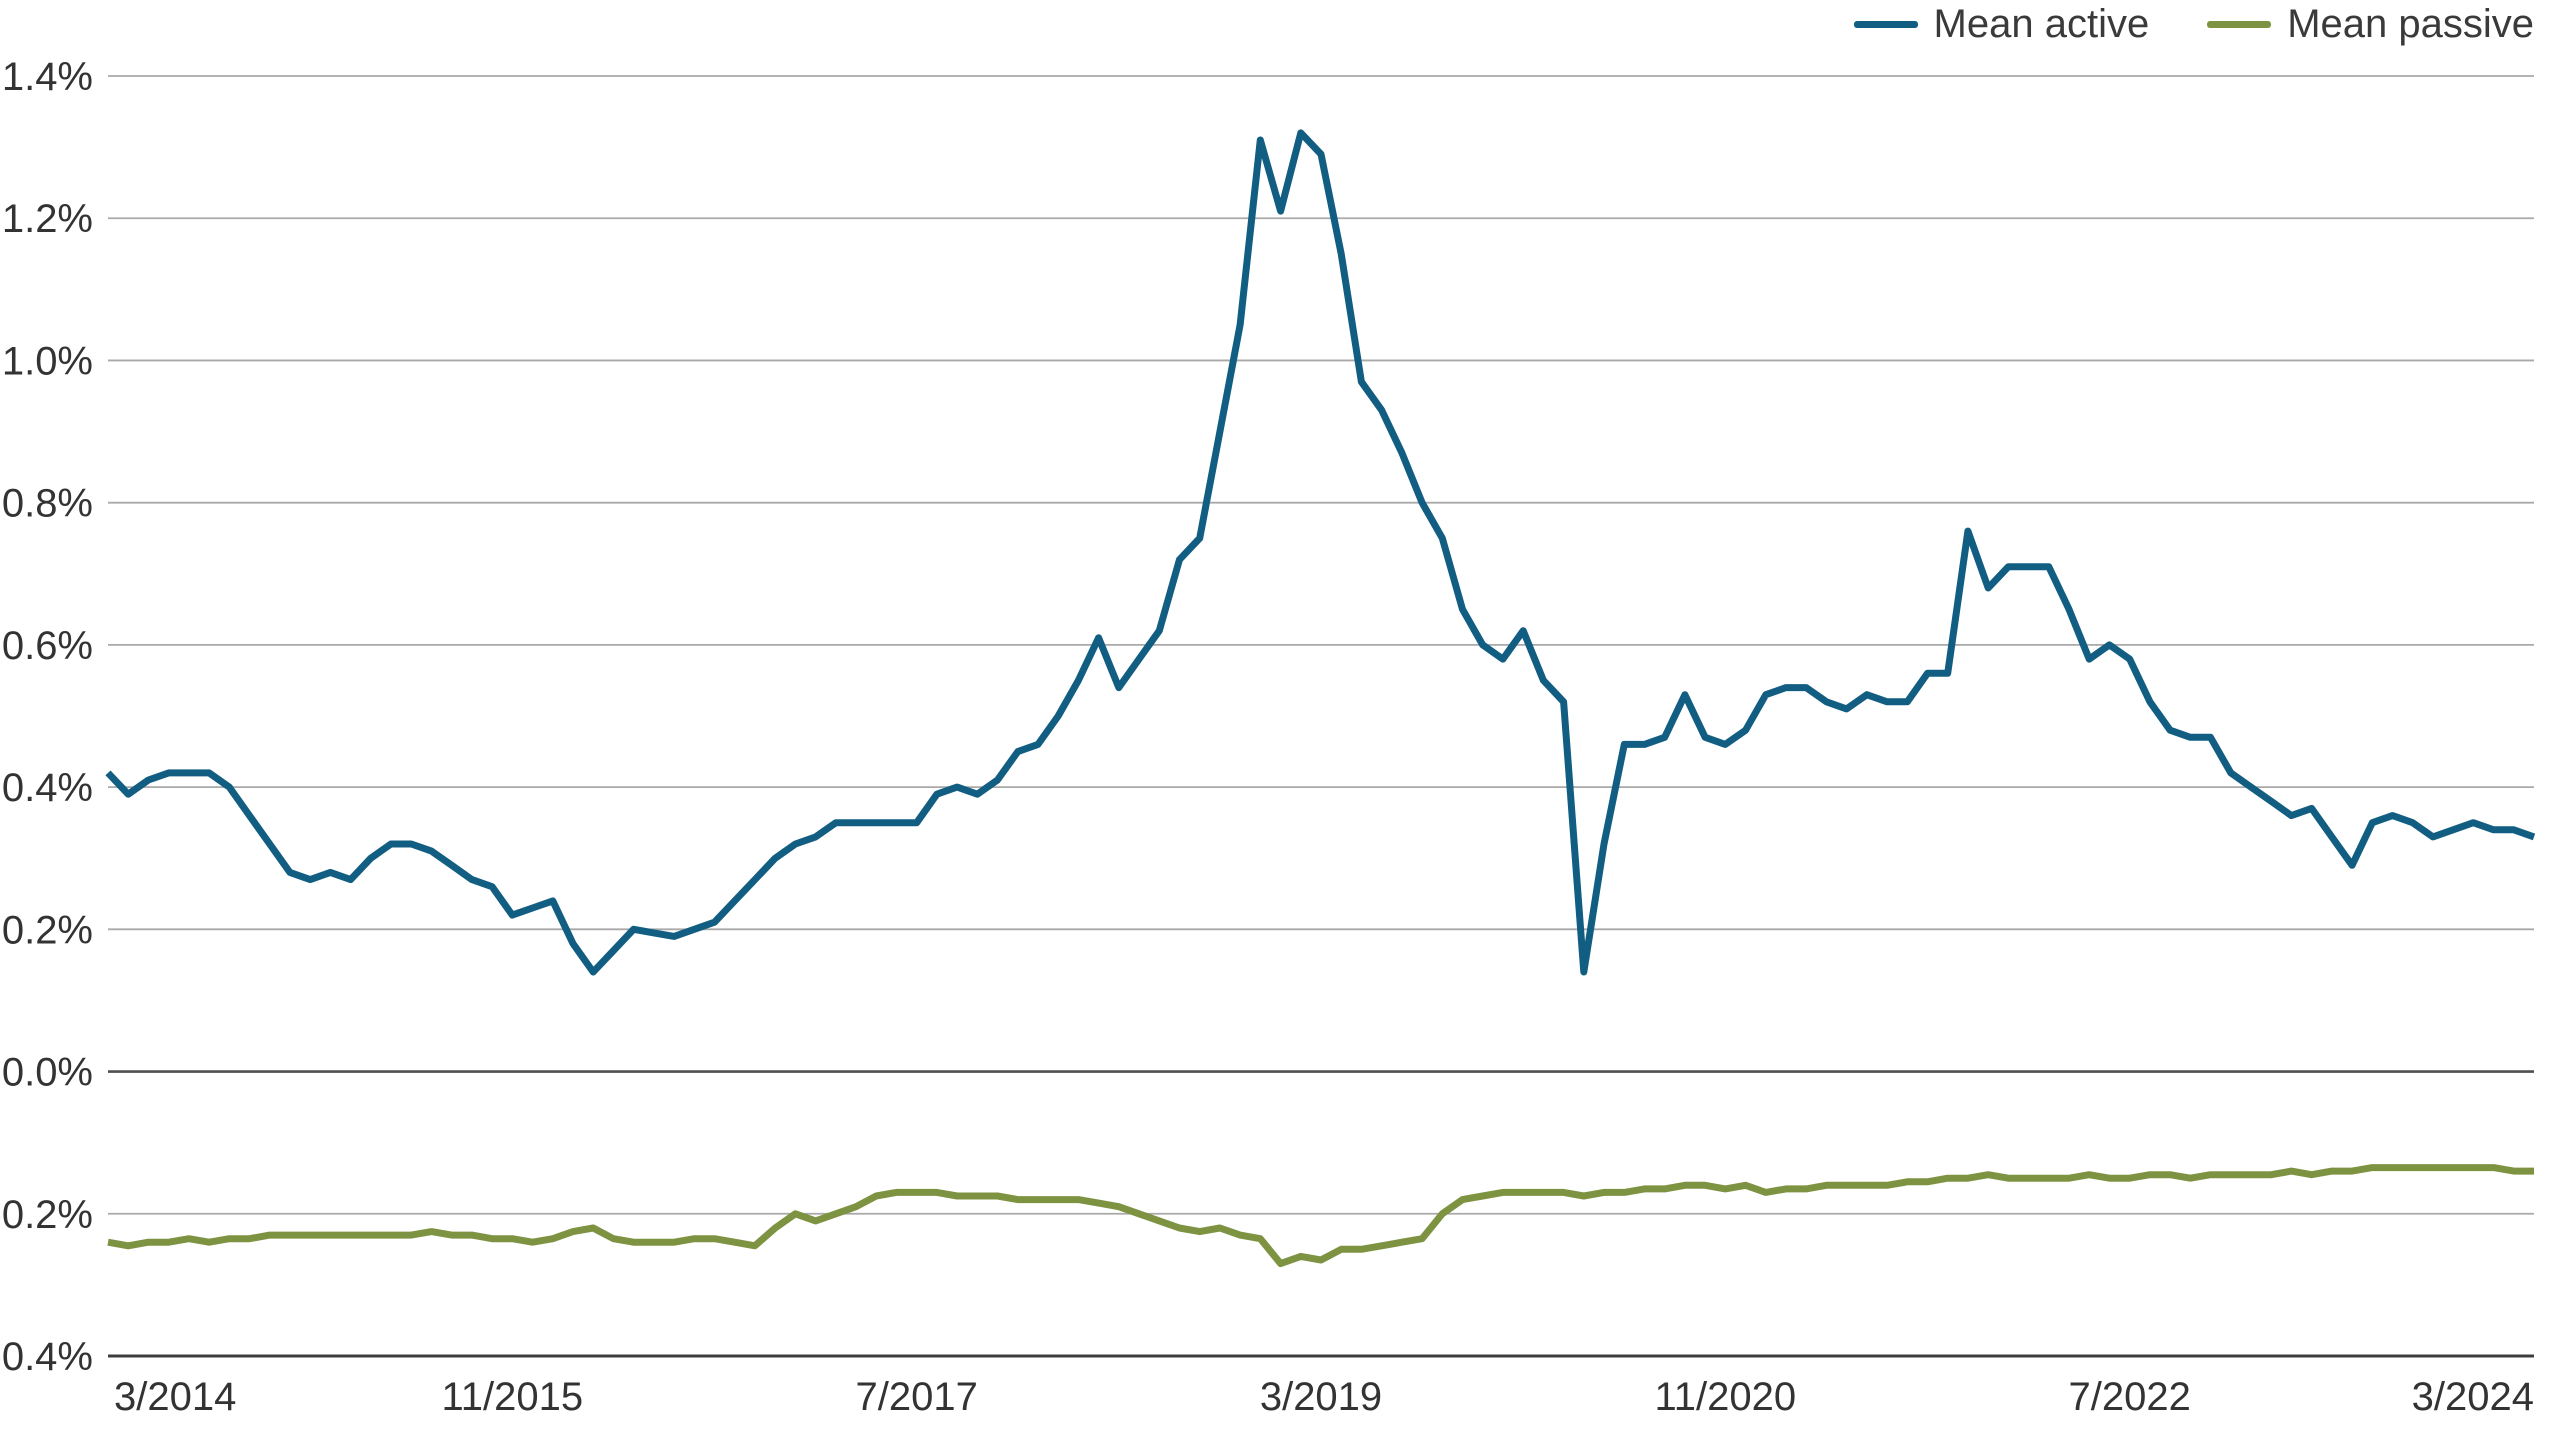 The image size is (2560, 1440). What do you see at coordinates (47, 77) in the screenshot?
I see `y-tick-label: 1.4%` at bounding box center [47, 77].